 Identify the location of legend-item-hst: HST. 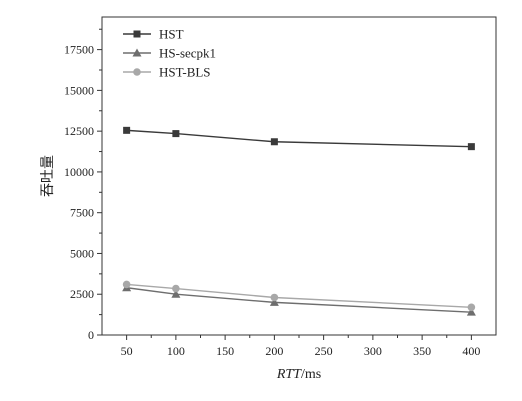
(153, 34).